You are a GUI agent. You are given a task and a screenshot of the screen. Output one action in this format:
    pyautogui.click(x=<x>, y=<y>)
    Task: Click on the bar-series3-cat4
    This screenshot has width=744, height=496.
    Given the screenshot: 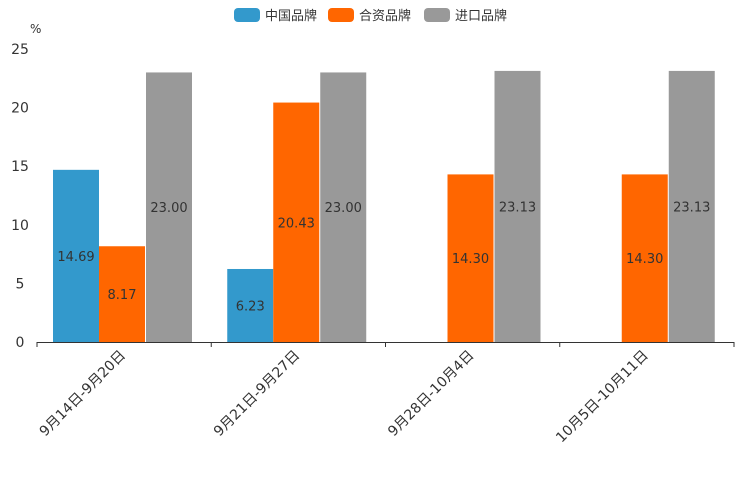 What is the action you would take?
    pyautogui.click(x=691, y=206)
    